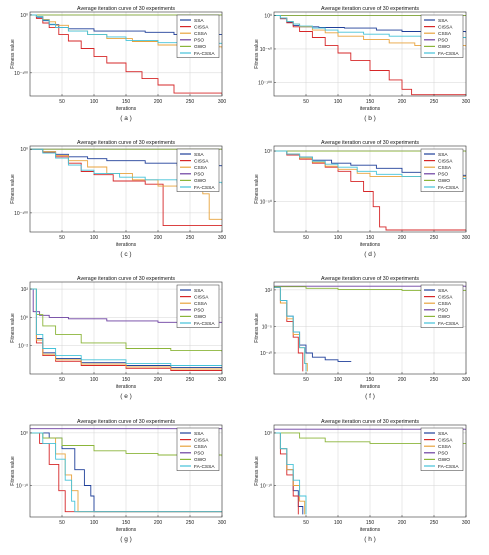 This screenshot has width=489, height=555. Describe the element at coordinates (370, 539) in the screenshot. I see `panel-label: ( h )` at that location.